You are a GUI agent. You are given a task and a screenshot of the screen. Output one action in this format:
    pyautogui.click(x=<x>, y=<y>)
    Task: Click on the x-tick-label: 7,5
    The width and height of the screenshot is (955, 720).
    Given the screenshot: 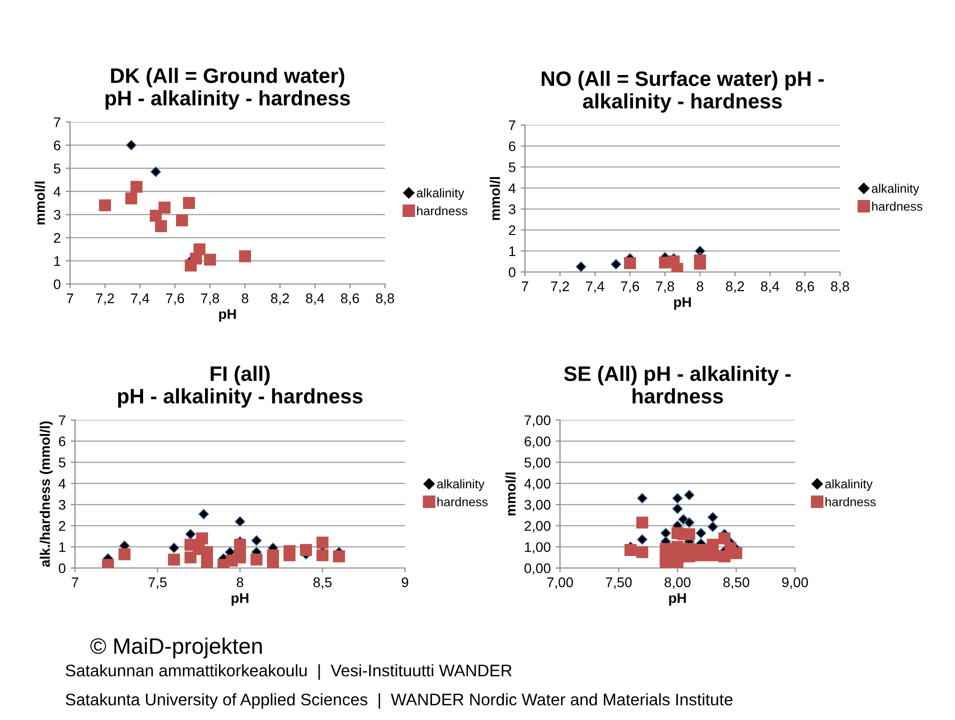 What is the action you would take?
    pyautogui.click(x=157, y=583)
    